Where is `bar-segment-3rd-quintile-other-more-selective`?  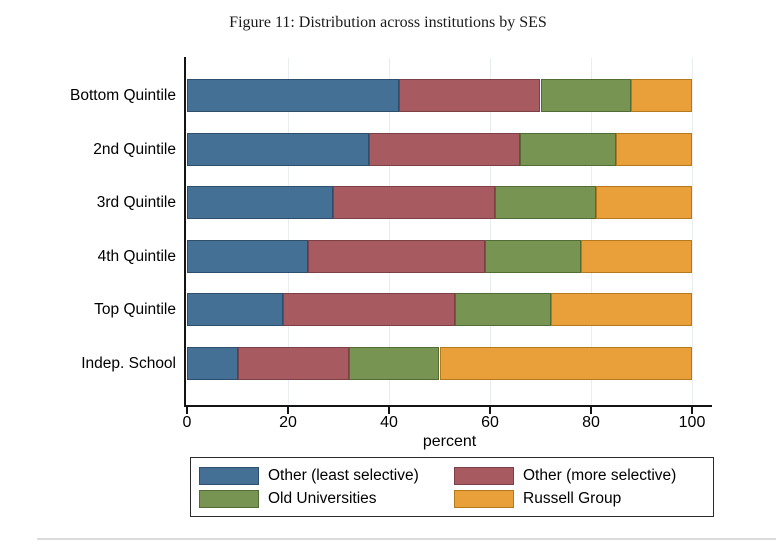 bar-segment-3rd-quintile-other-more-selective is located at coordinates (414, 202).